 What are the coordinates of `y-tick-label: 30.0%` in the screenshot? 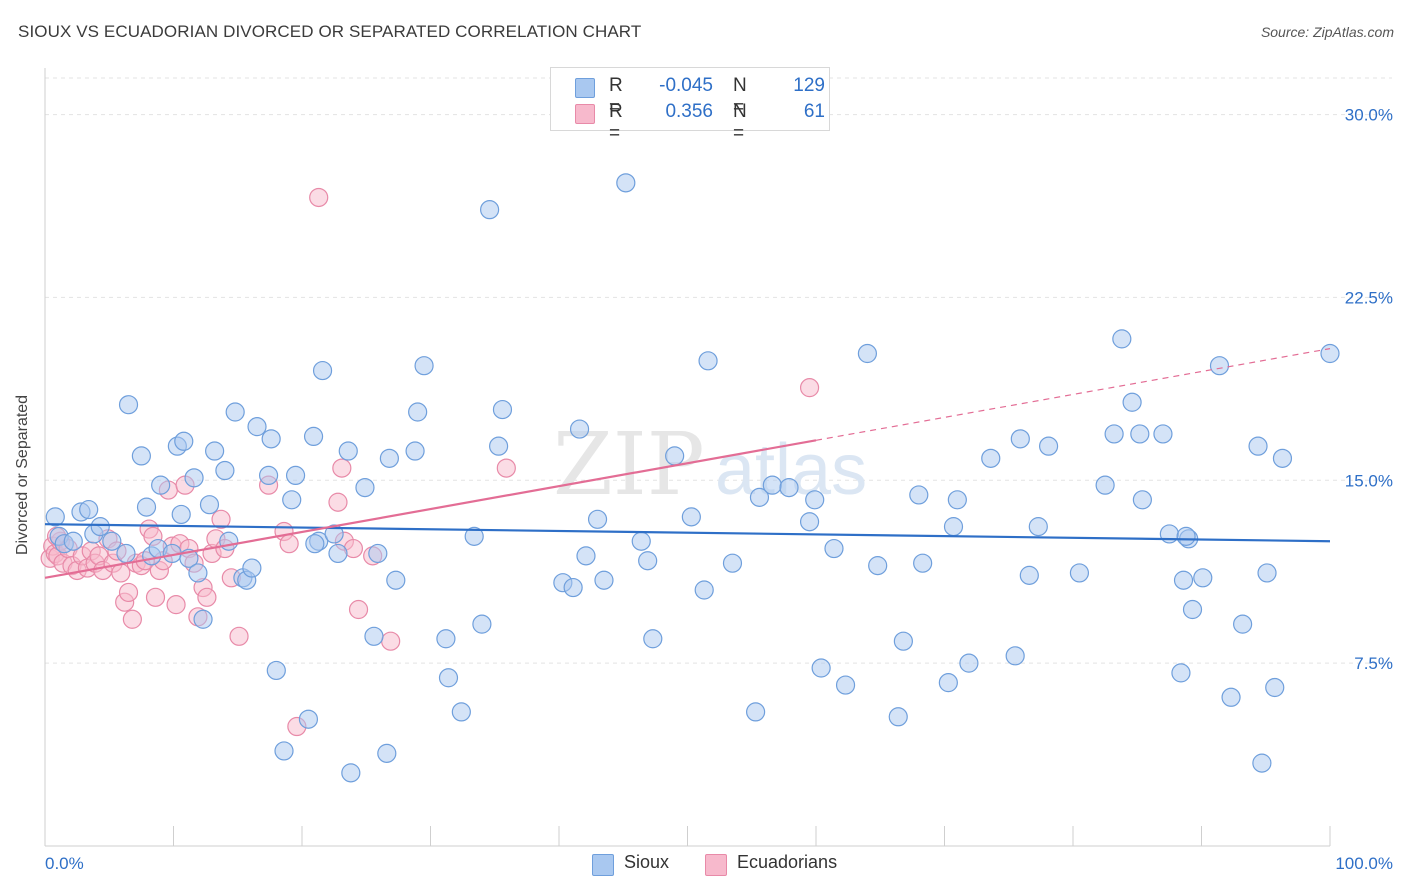 It's located at (1369, 115).